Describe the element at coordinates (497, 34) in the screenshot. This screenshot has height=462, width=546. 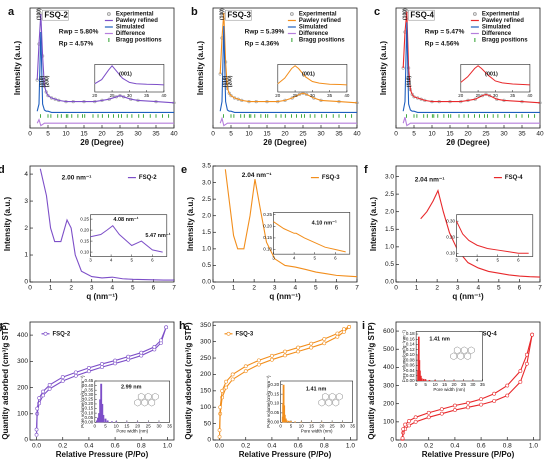
I see `legend-label: Difference` at that location.